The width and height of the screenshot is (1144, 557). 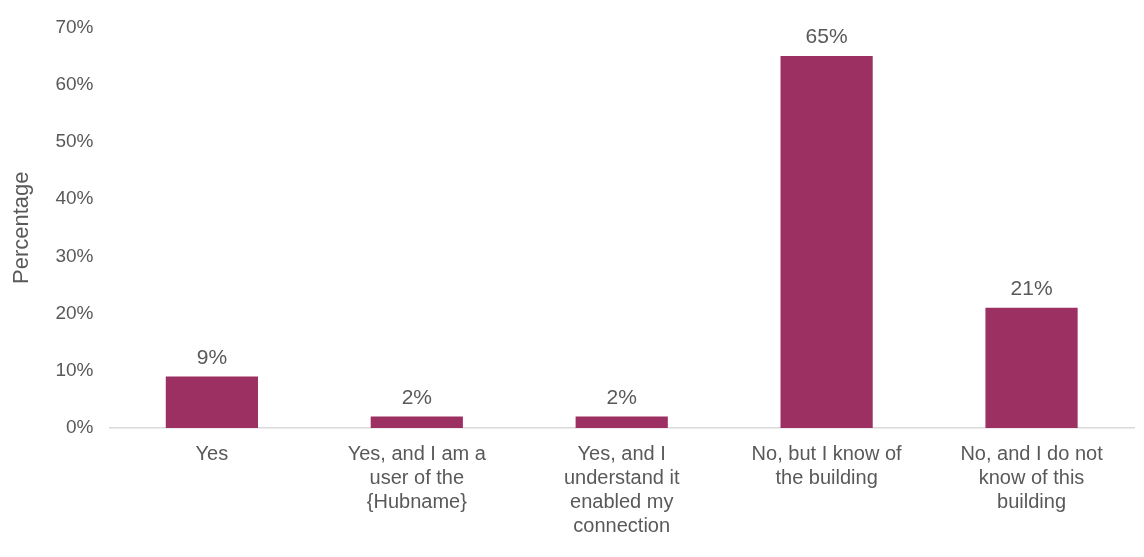 What do you see at coordinates (1032, 476) in the screenshot?
I see `x-tick-label: No, and I do not know of this building` at bounding box center [1032, 476].